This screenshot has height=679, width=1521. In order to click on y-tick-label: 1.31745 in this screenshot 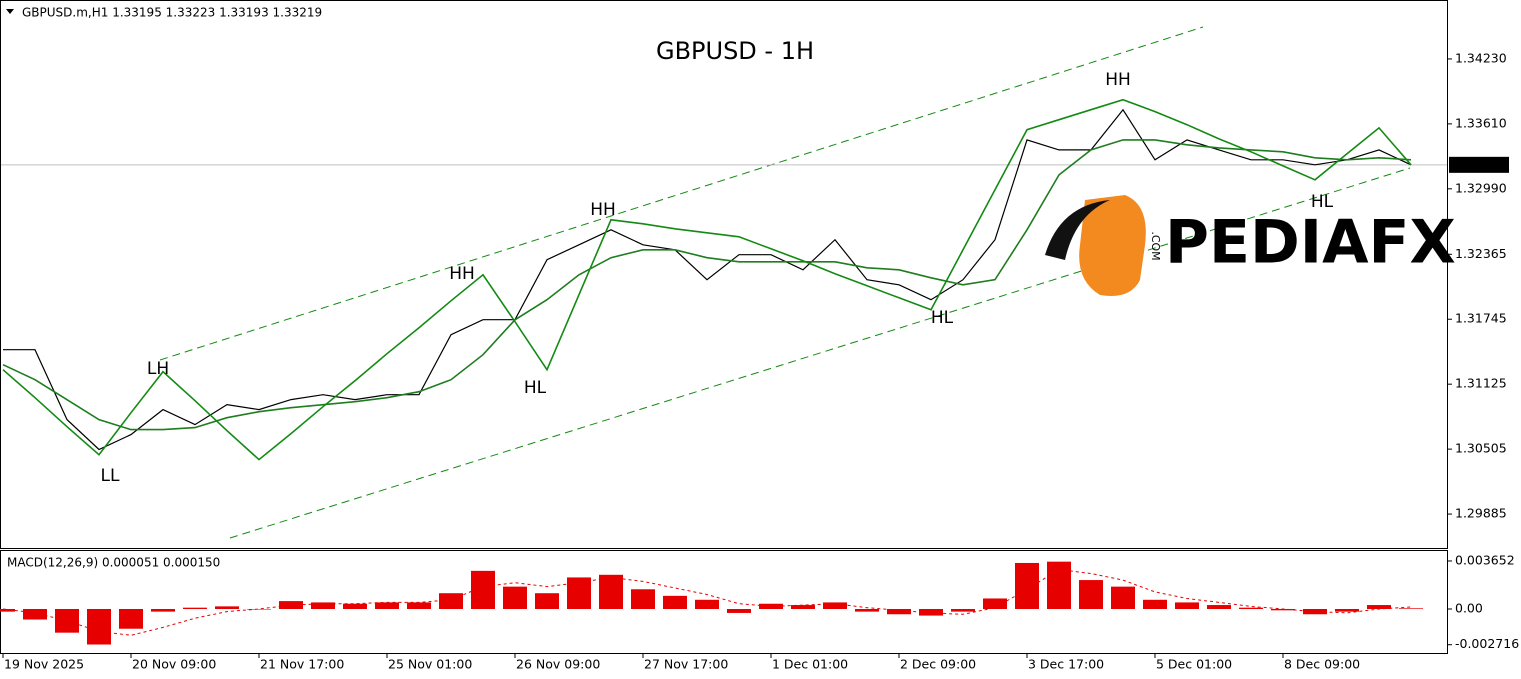, I will do `click(1481, 318)`.